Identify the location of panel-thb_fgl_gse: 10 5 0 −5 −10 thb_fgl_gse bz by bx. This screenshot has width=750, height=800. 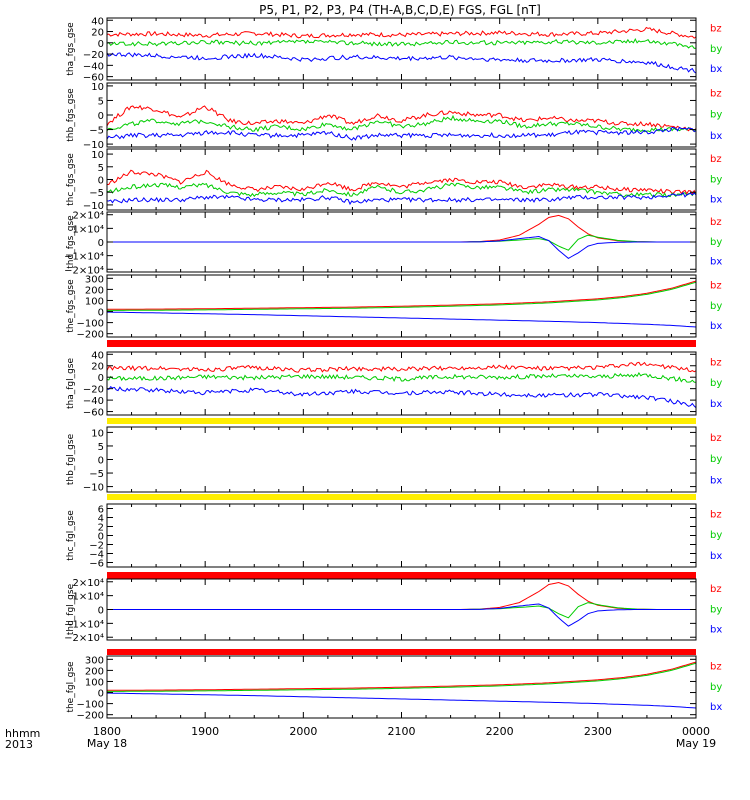
(394, 460).